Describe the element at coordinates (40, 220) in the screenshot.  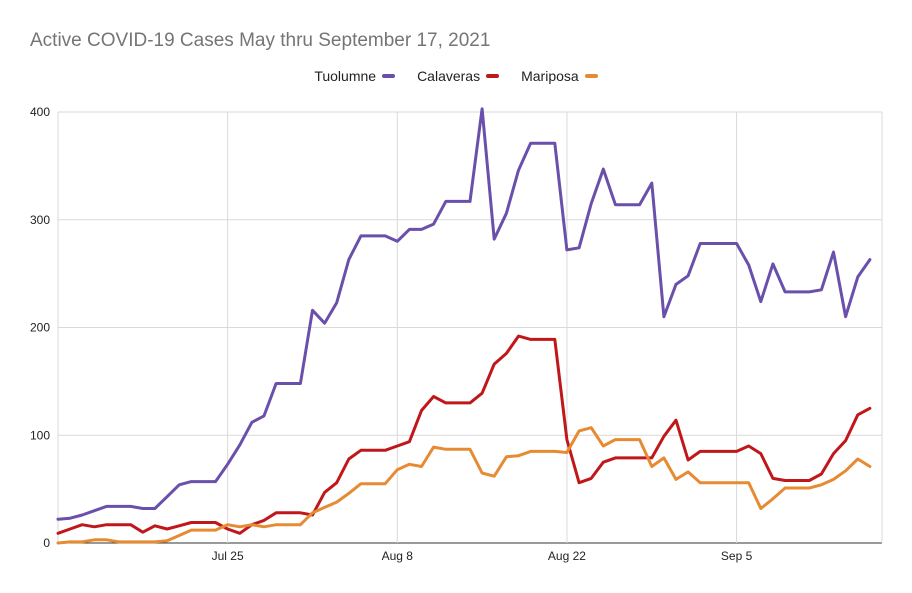
I see `y-tick-label: 300` at that location.